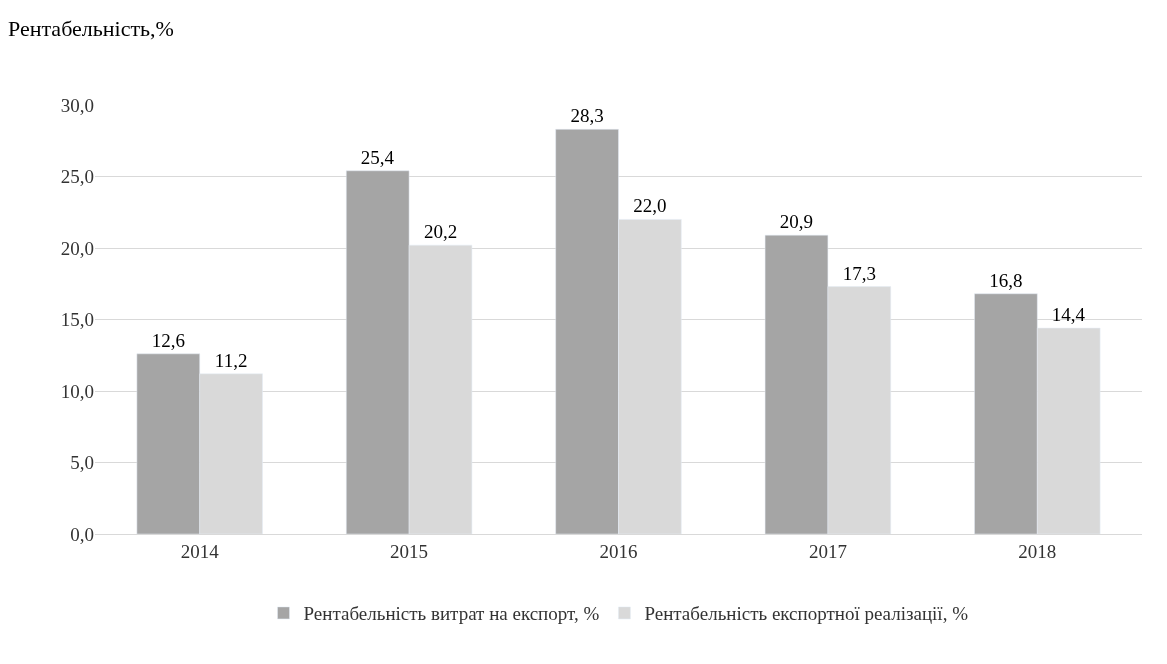  Describe the element at coordinates (440, 232) in the screenshot. I see `data-label: 20,2` at that location.